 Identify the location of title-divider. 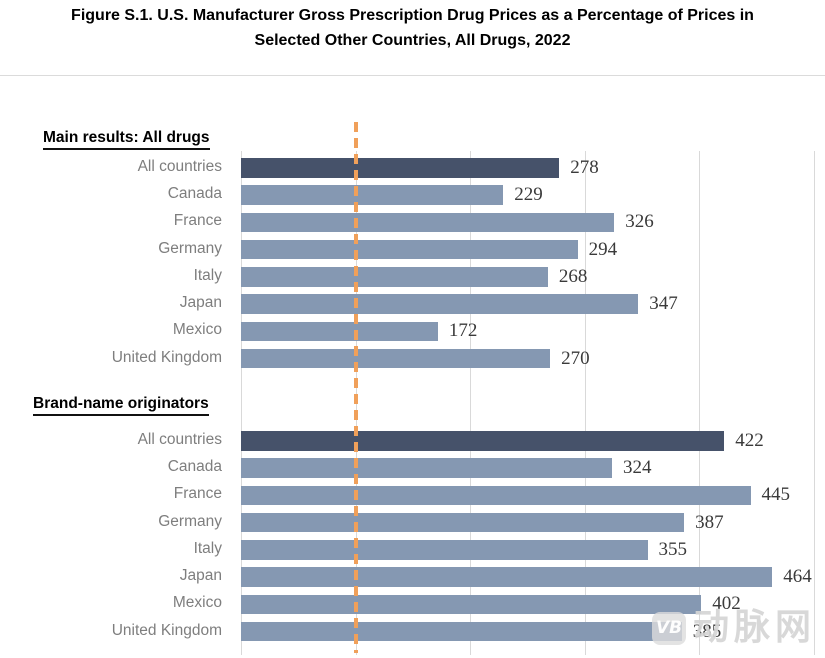
(412, 75).